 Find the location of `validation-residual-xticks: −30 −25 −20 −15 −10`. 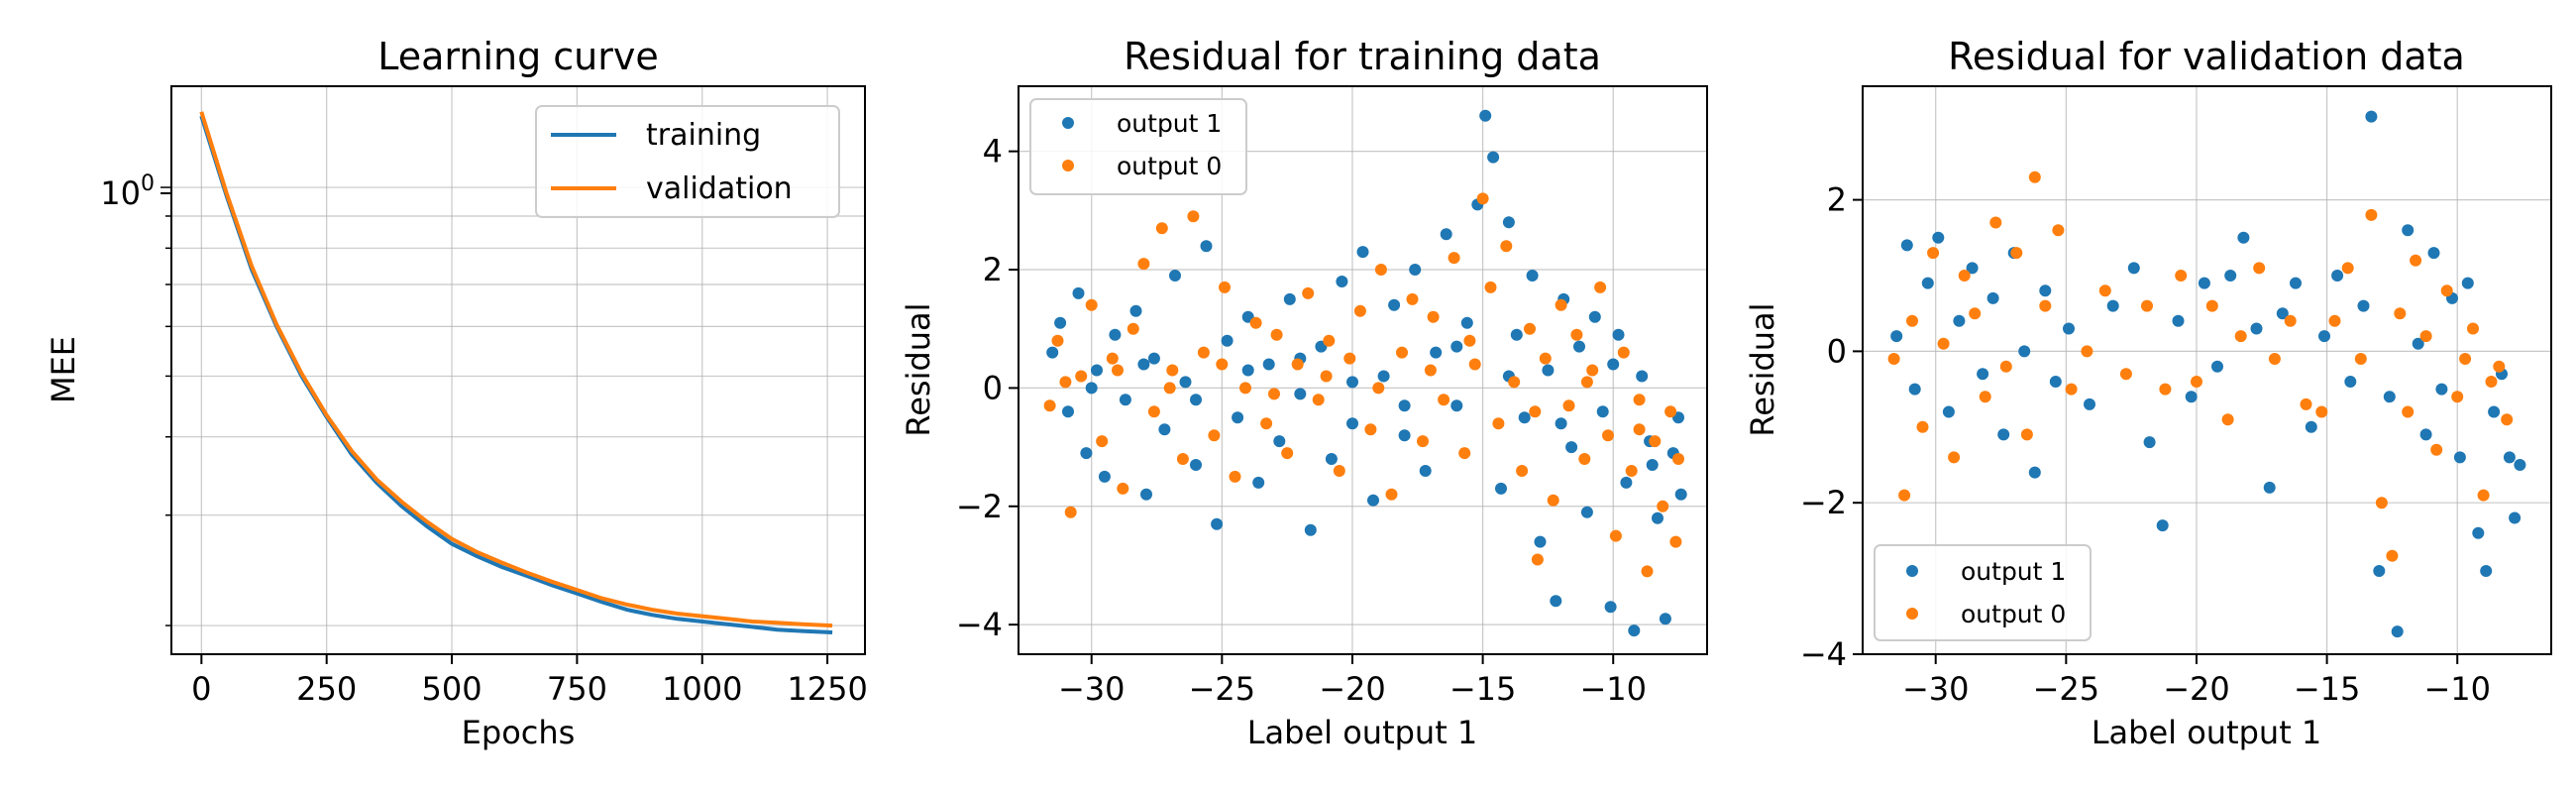

validation-residual-xticks: −30 −25 −20 −15 −10 is located at coordinates (2196, 681).